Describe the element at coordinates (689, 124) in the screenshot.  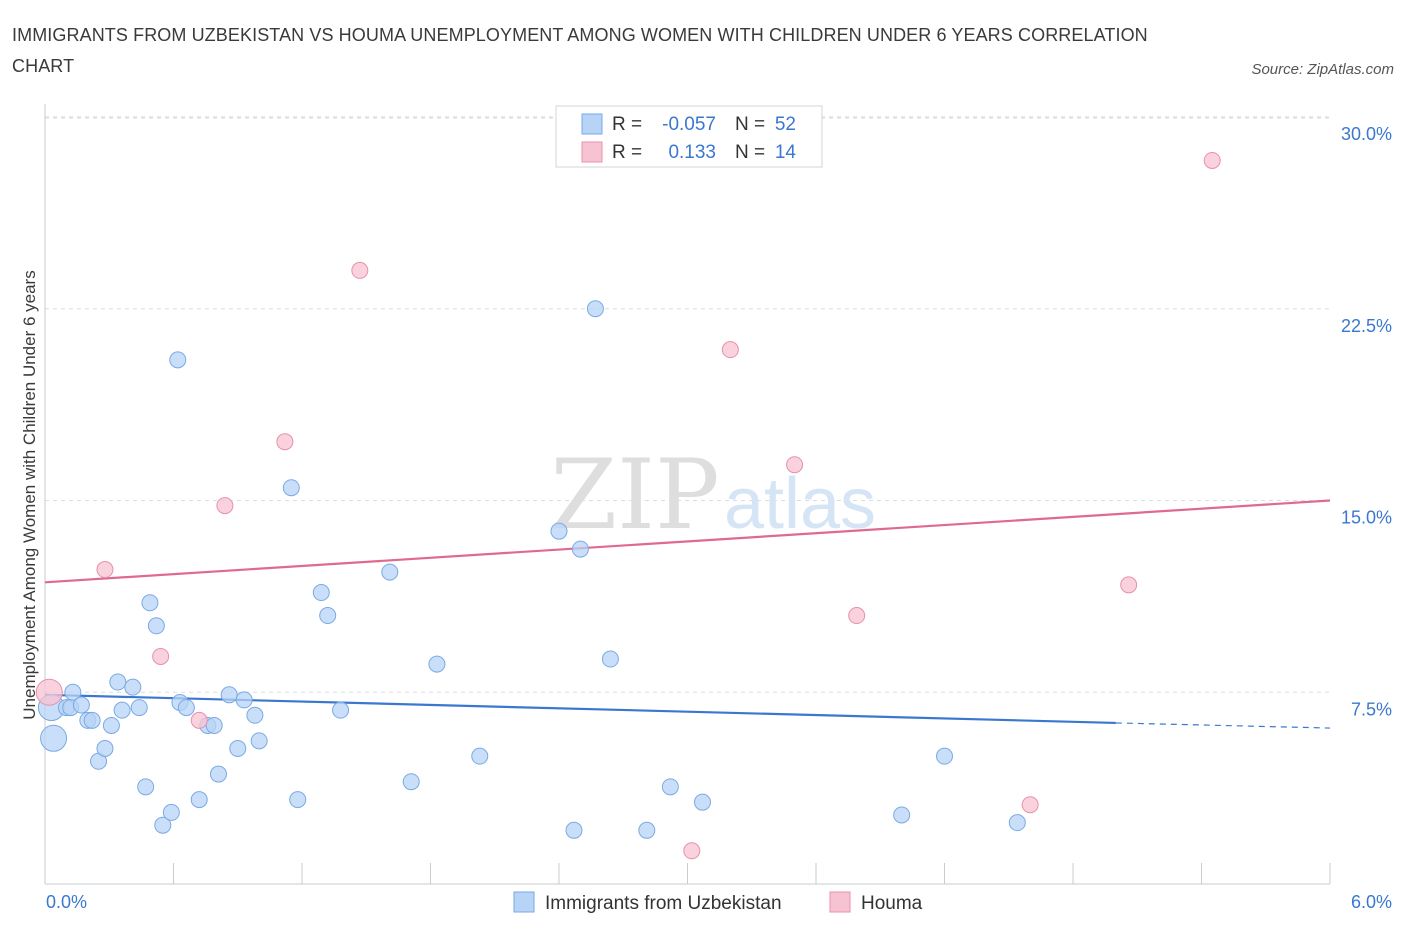
I see `legend-r-value: -0.057` at that location.